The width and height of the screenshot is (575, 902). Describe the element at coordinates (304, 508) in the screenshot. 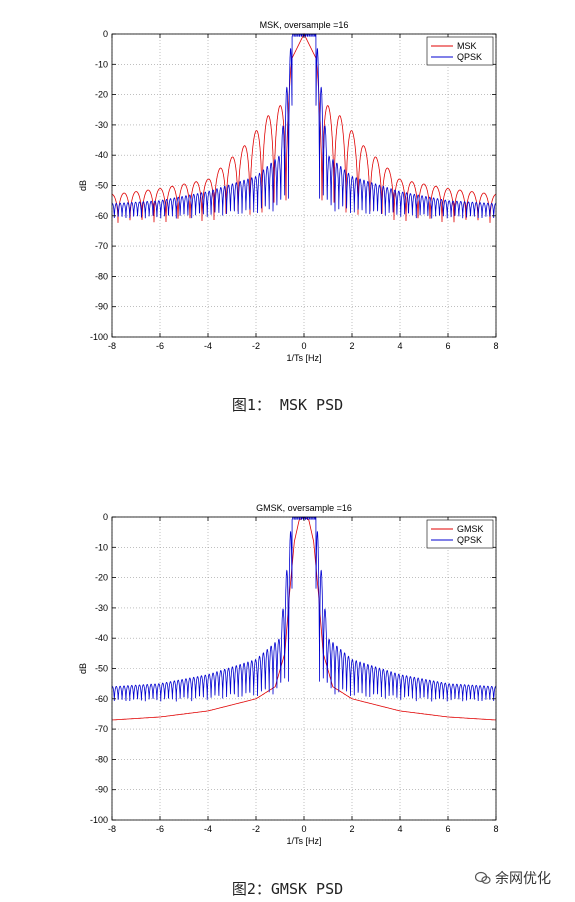

I see `chart-title: GMSK, oversample =16` at that location.